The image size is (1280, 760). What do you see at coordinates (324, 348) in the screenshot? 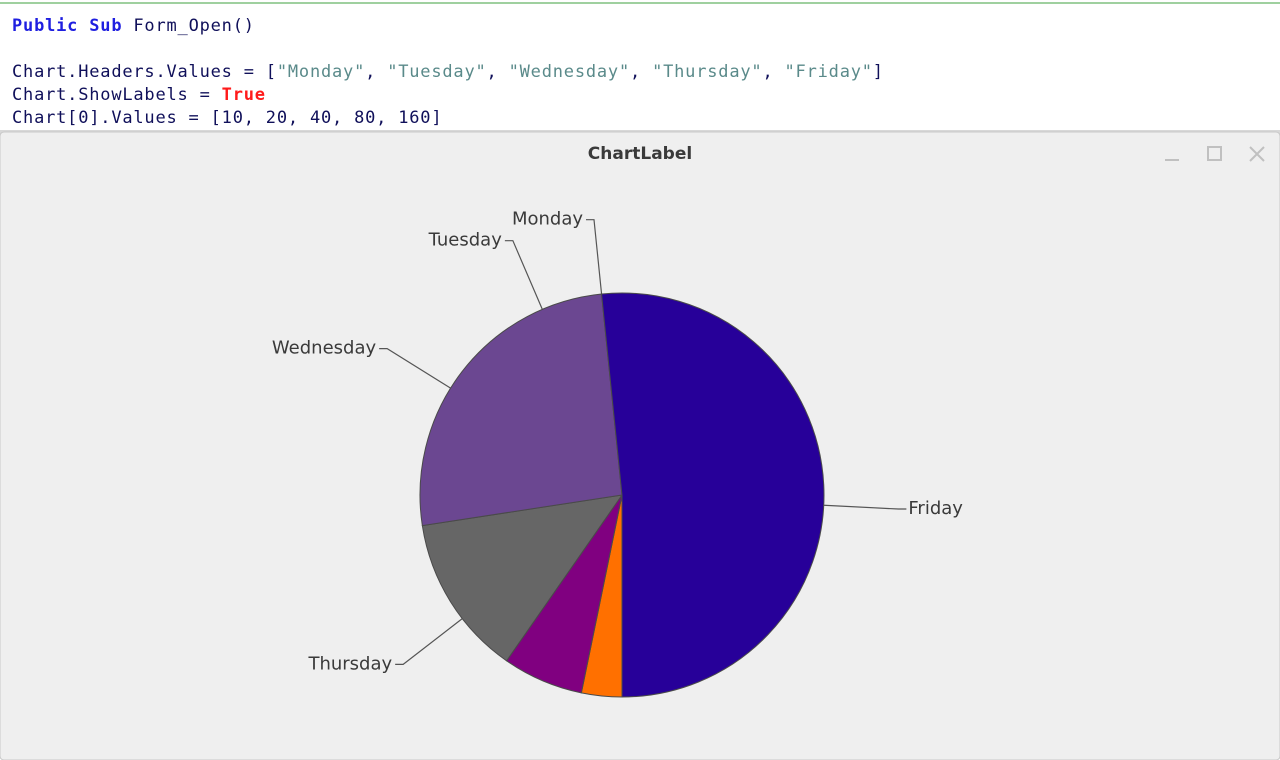
I see `slice-label: Wednesday` at bounding box center [324, 348].